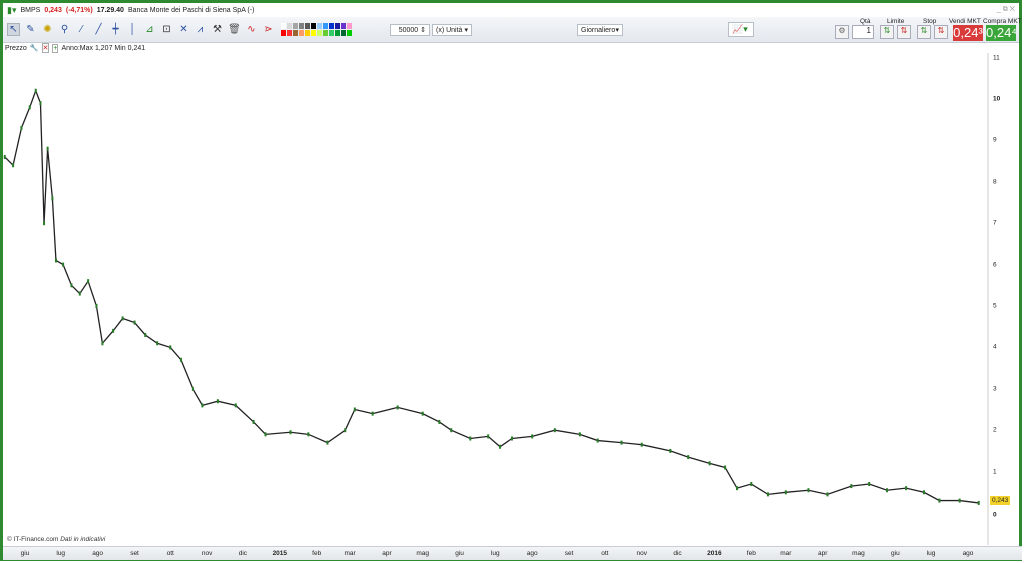 This screenshot has width=1024, height=563. What do you see at coordinates (34, 48) in the screenshot?
I see `wrench-icon: 🔧` at bounding box center [34, 48].